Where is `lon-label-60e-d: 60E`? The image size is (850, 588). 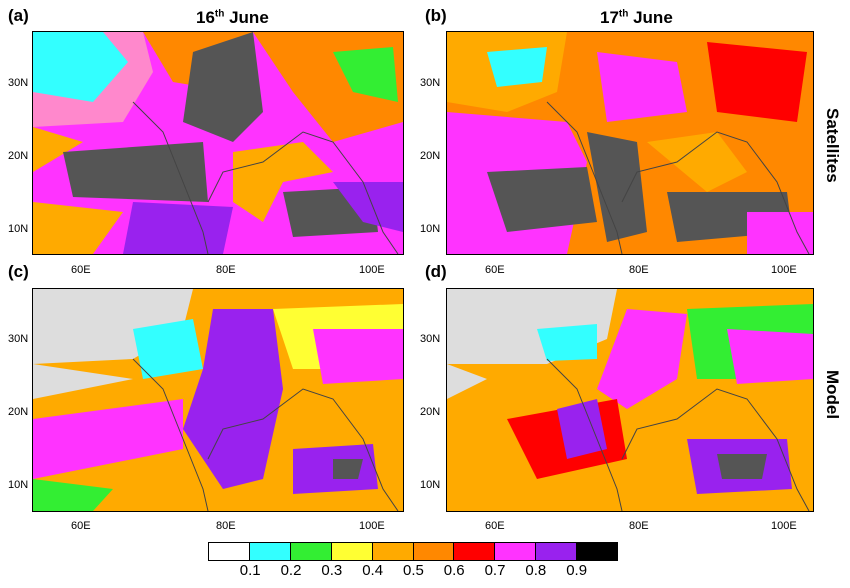 lon-label-60e-d: 60E is located at coordinates (495, 526).